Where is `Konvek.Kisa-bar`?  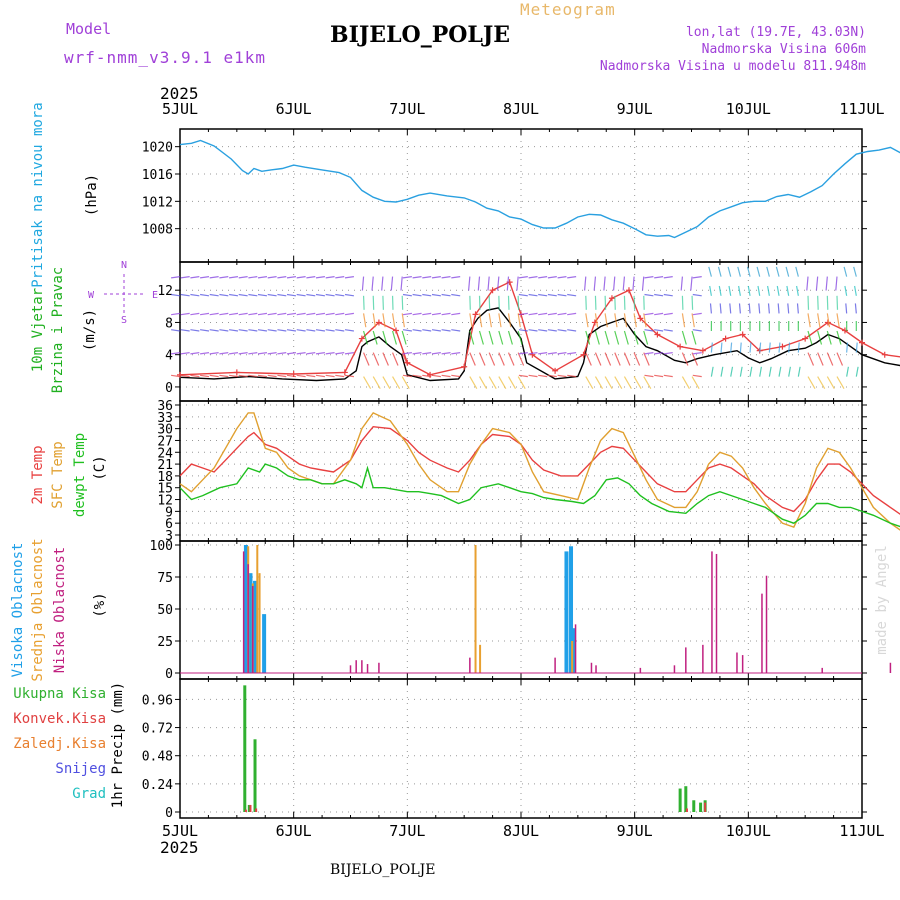 Konvek.Kisa-bar is located at coordinates (686, 810).